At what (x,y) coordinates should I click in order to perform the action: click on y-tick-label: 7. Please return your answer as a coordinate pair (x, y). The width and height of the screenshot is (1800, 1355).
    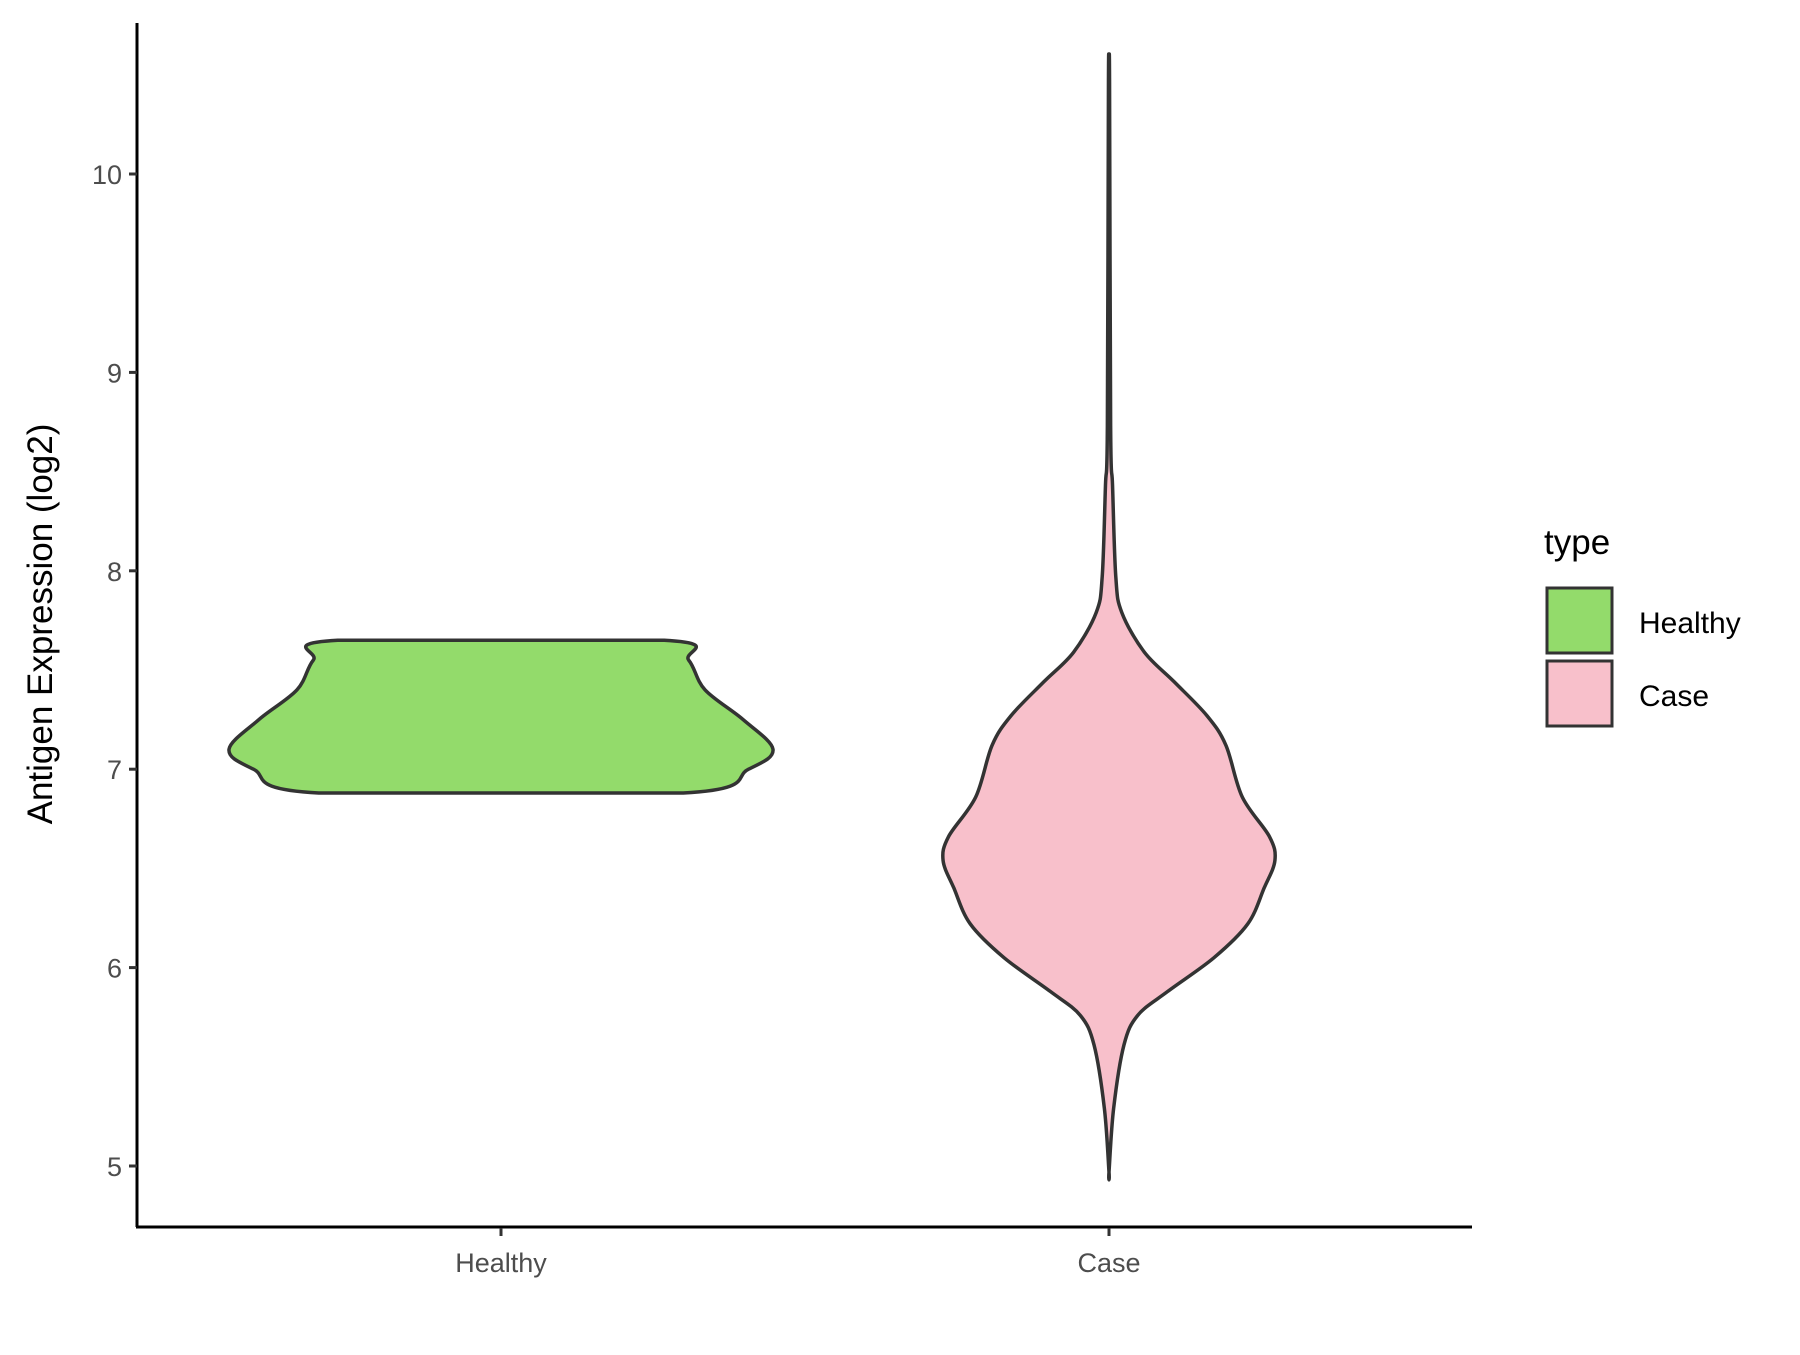
    Looking at the image, I should click on (114, 770).